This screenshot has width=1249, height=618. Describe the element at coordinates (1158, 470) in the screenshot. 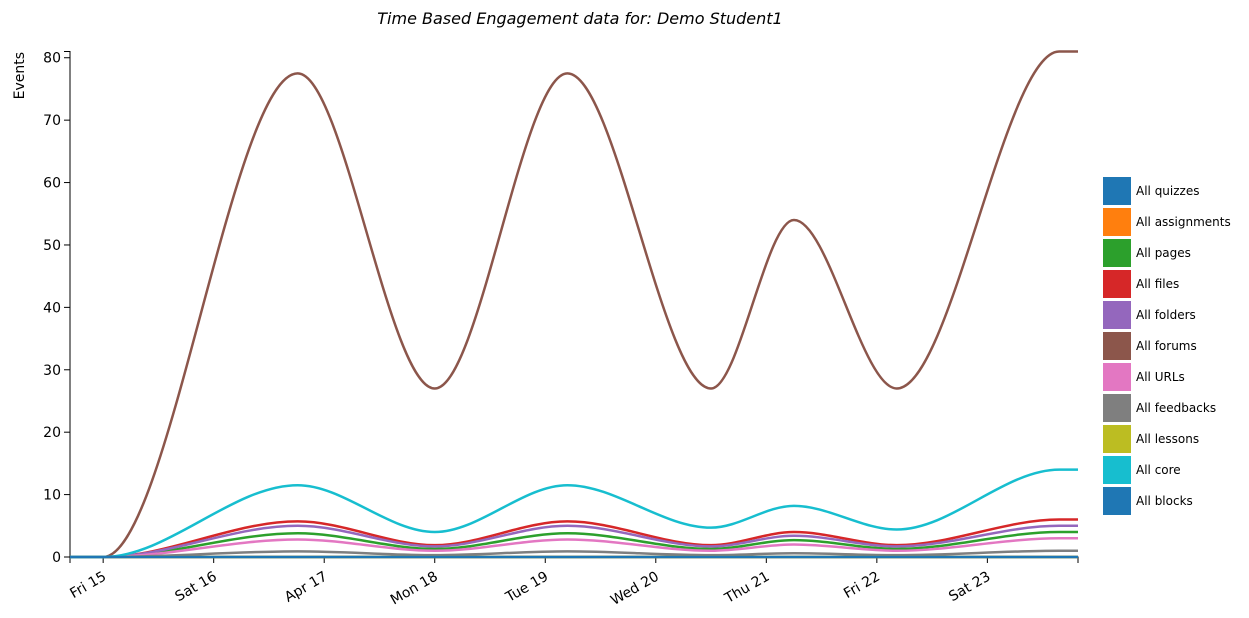

I see `legend-label: All core` at that location.